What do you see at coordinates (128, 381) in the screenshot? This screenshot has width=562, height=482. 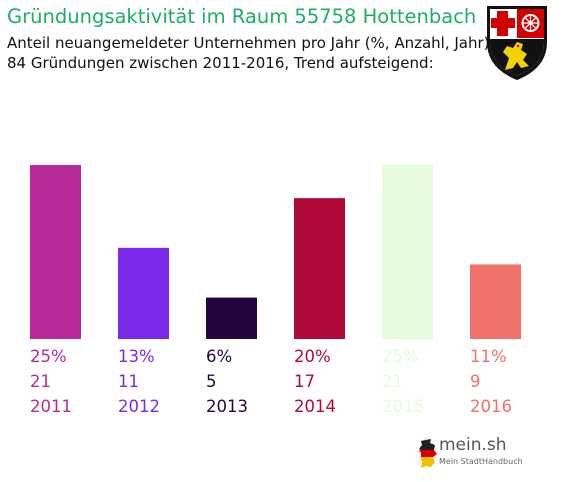 I see `count-label-2012: 11` at bounding box center [128, 381].